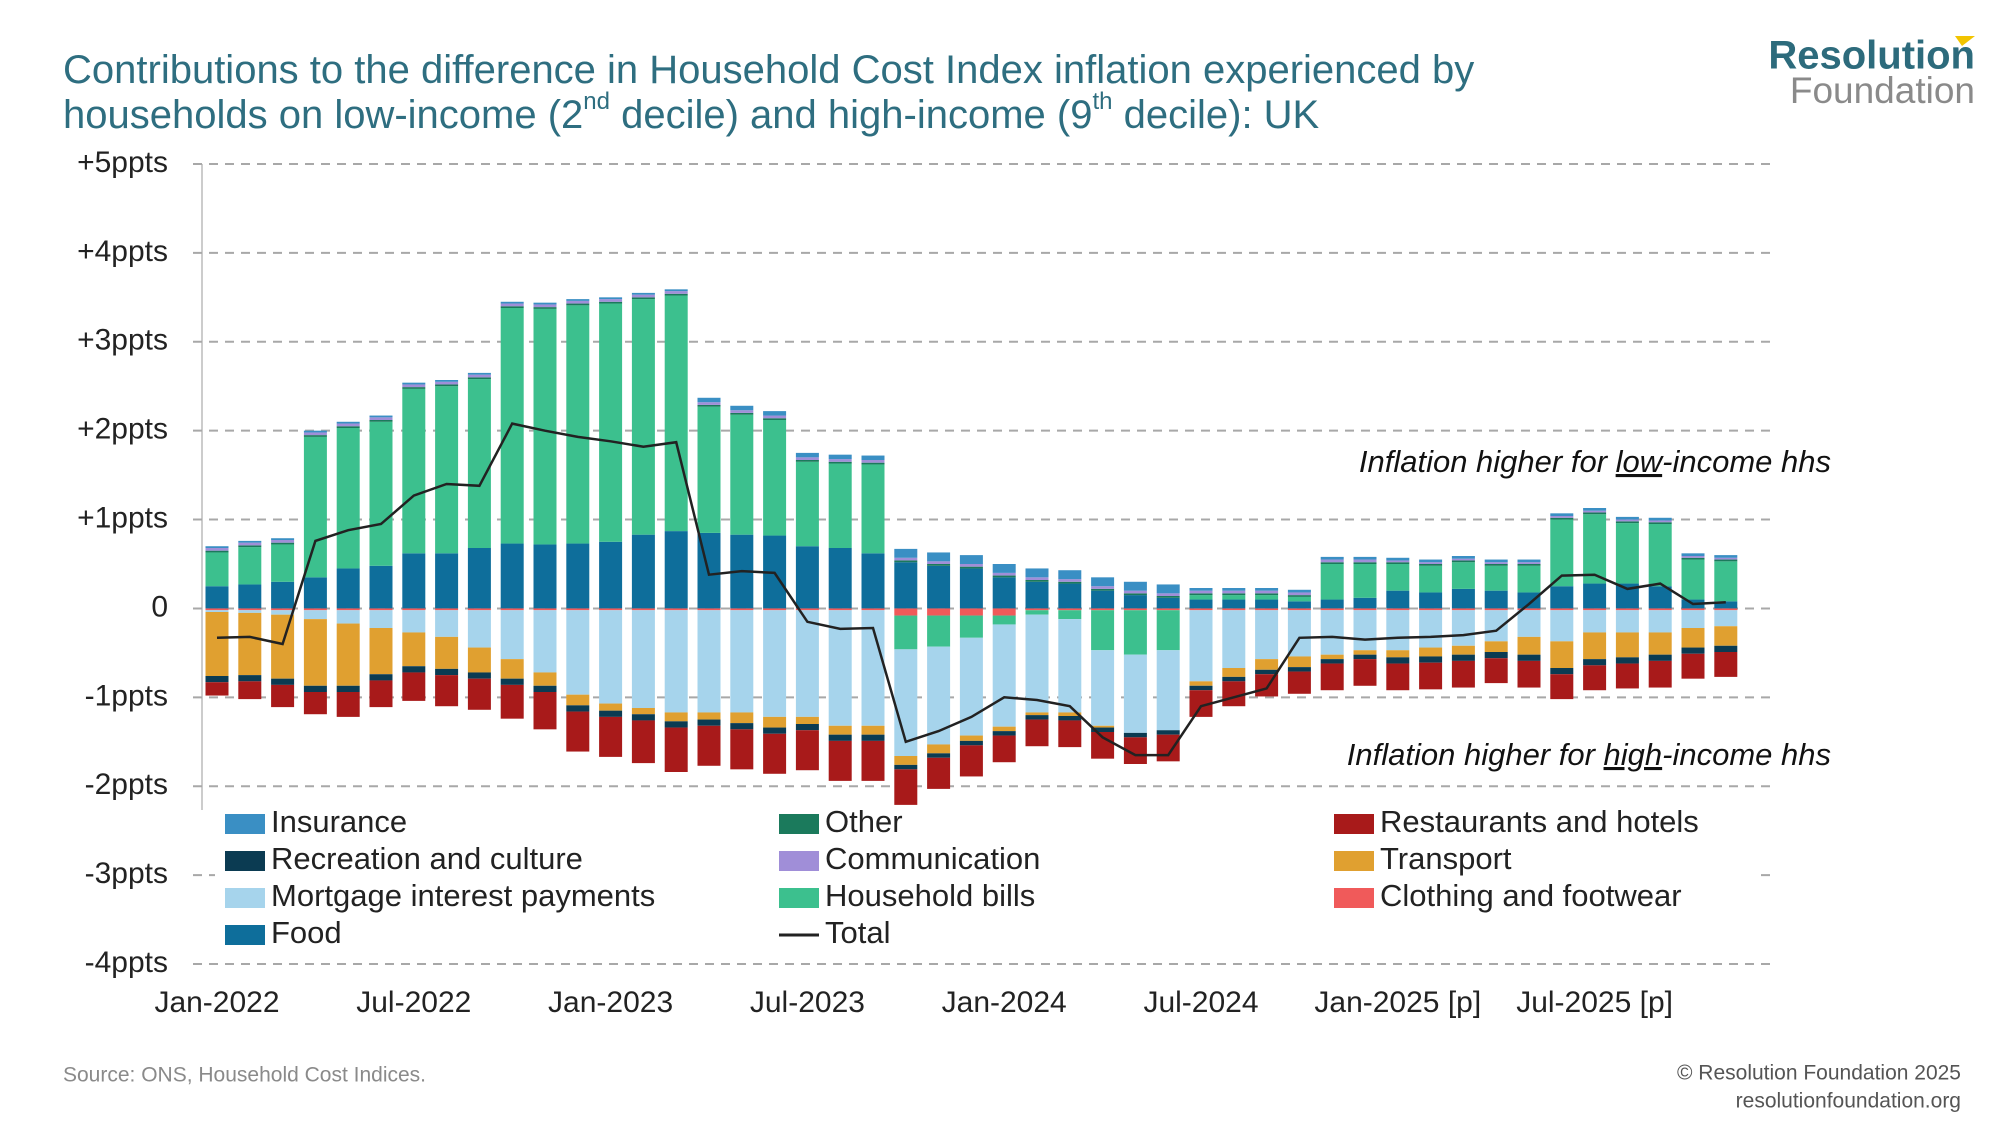 This screenshot has width=2000, height=1125. Describe the element at coordinates (930, 895) in the screenshot. I see `legend-label: Household bills` at that location.